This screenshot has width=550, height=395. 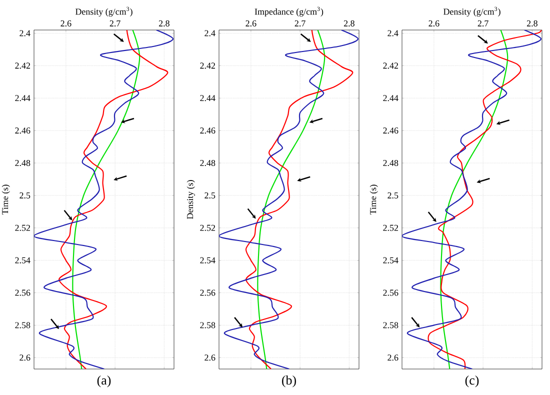 What do you see at coordinates (289, 382) in the screenshot?
I see `text: (b)` at bounding box center [289, 382].